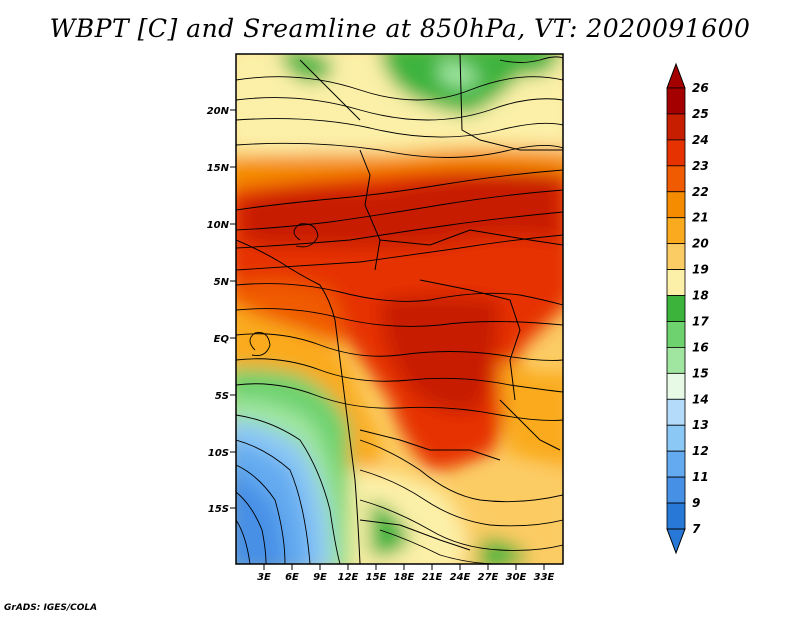  What do you see at coordinates (51, 608) in the screenshot?
I see `grads-credit: GrADS: IGES/COLA` at bounding box center [51, 608].